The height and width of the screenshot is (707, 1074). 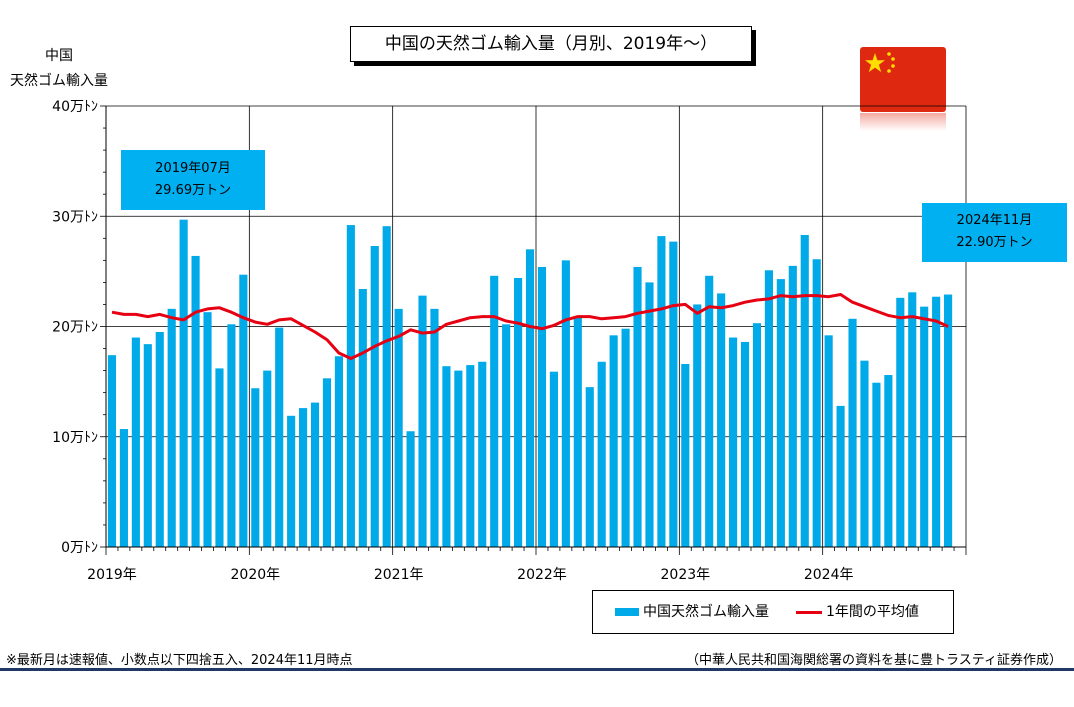 What do you see at coordinates (193, 190) in the screenshot?
I see `callout-max-value: 29.69万トン` at bounding box center [193, 190].